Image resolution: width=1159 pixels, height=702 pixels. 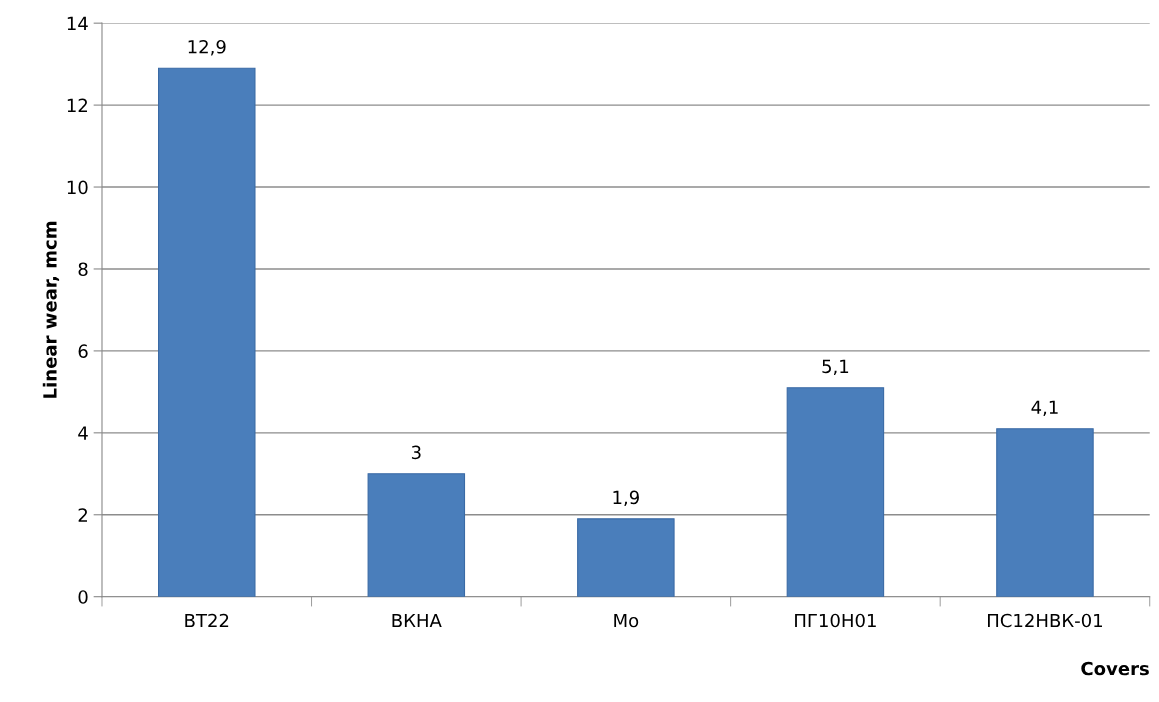 I want to click on x-tick-label: Mo, so click(x=626, y=620).